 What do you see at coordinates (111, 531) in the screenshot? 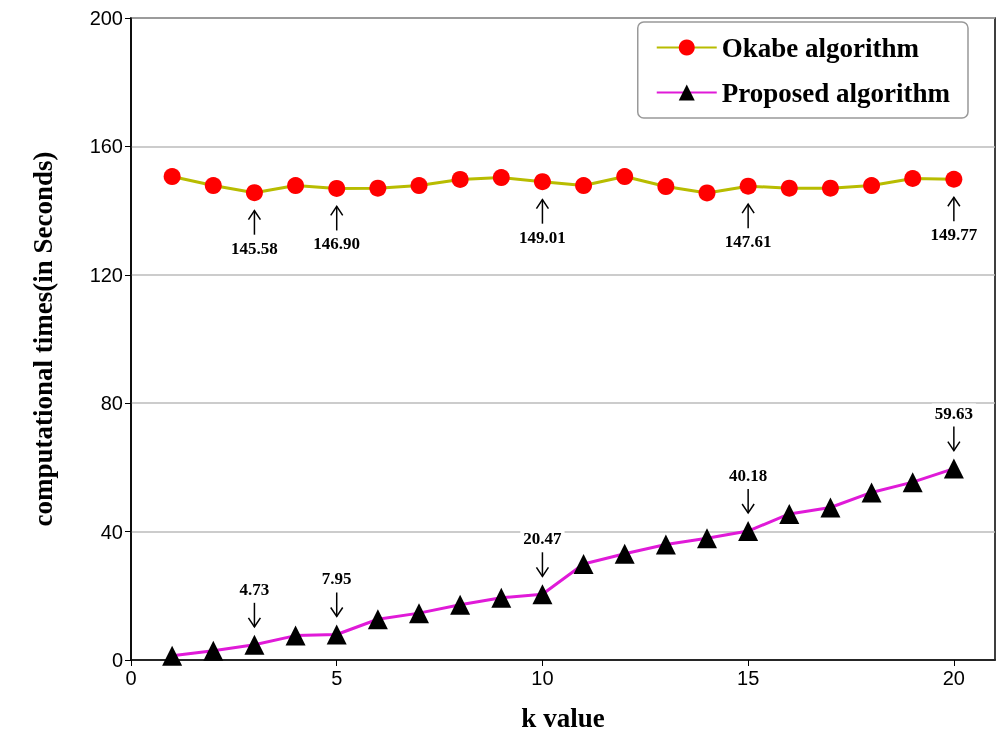
I see `y-tick-label: 40` at bounding box center [111, 531].